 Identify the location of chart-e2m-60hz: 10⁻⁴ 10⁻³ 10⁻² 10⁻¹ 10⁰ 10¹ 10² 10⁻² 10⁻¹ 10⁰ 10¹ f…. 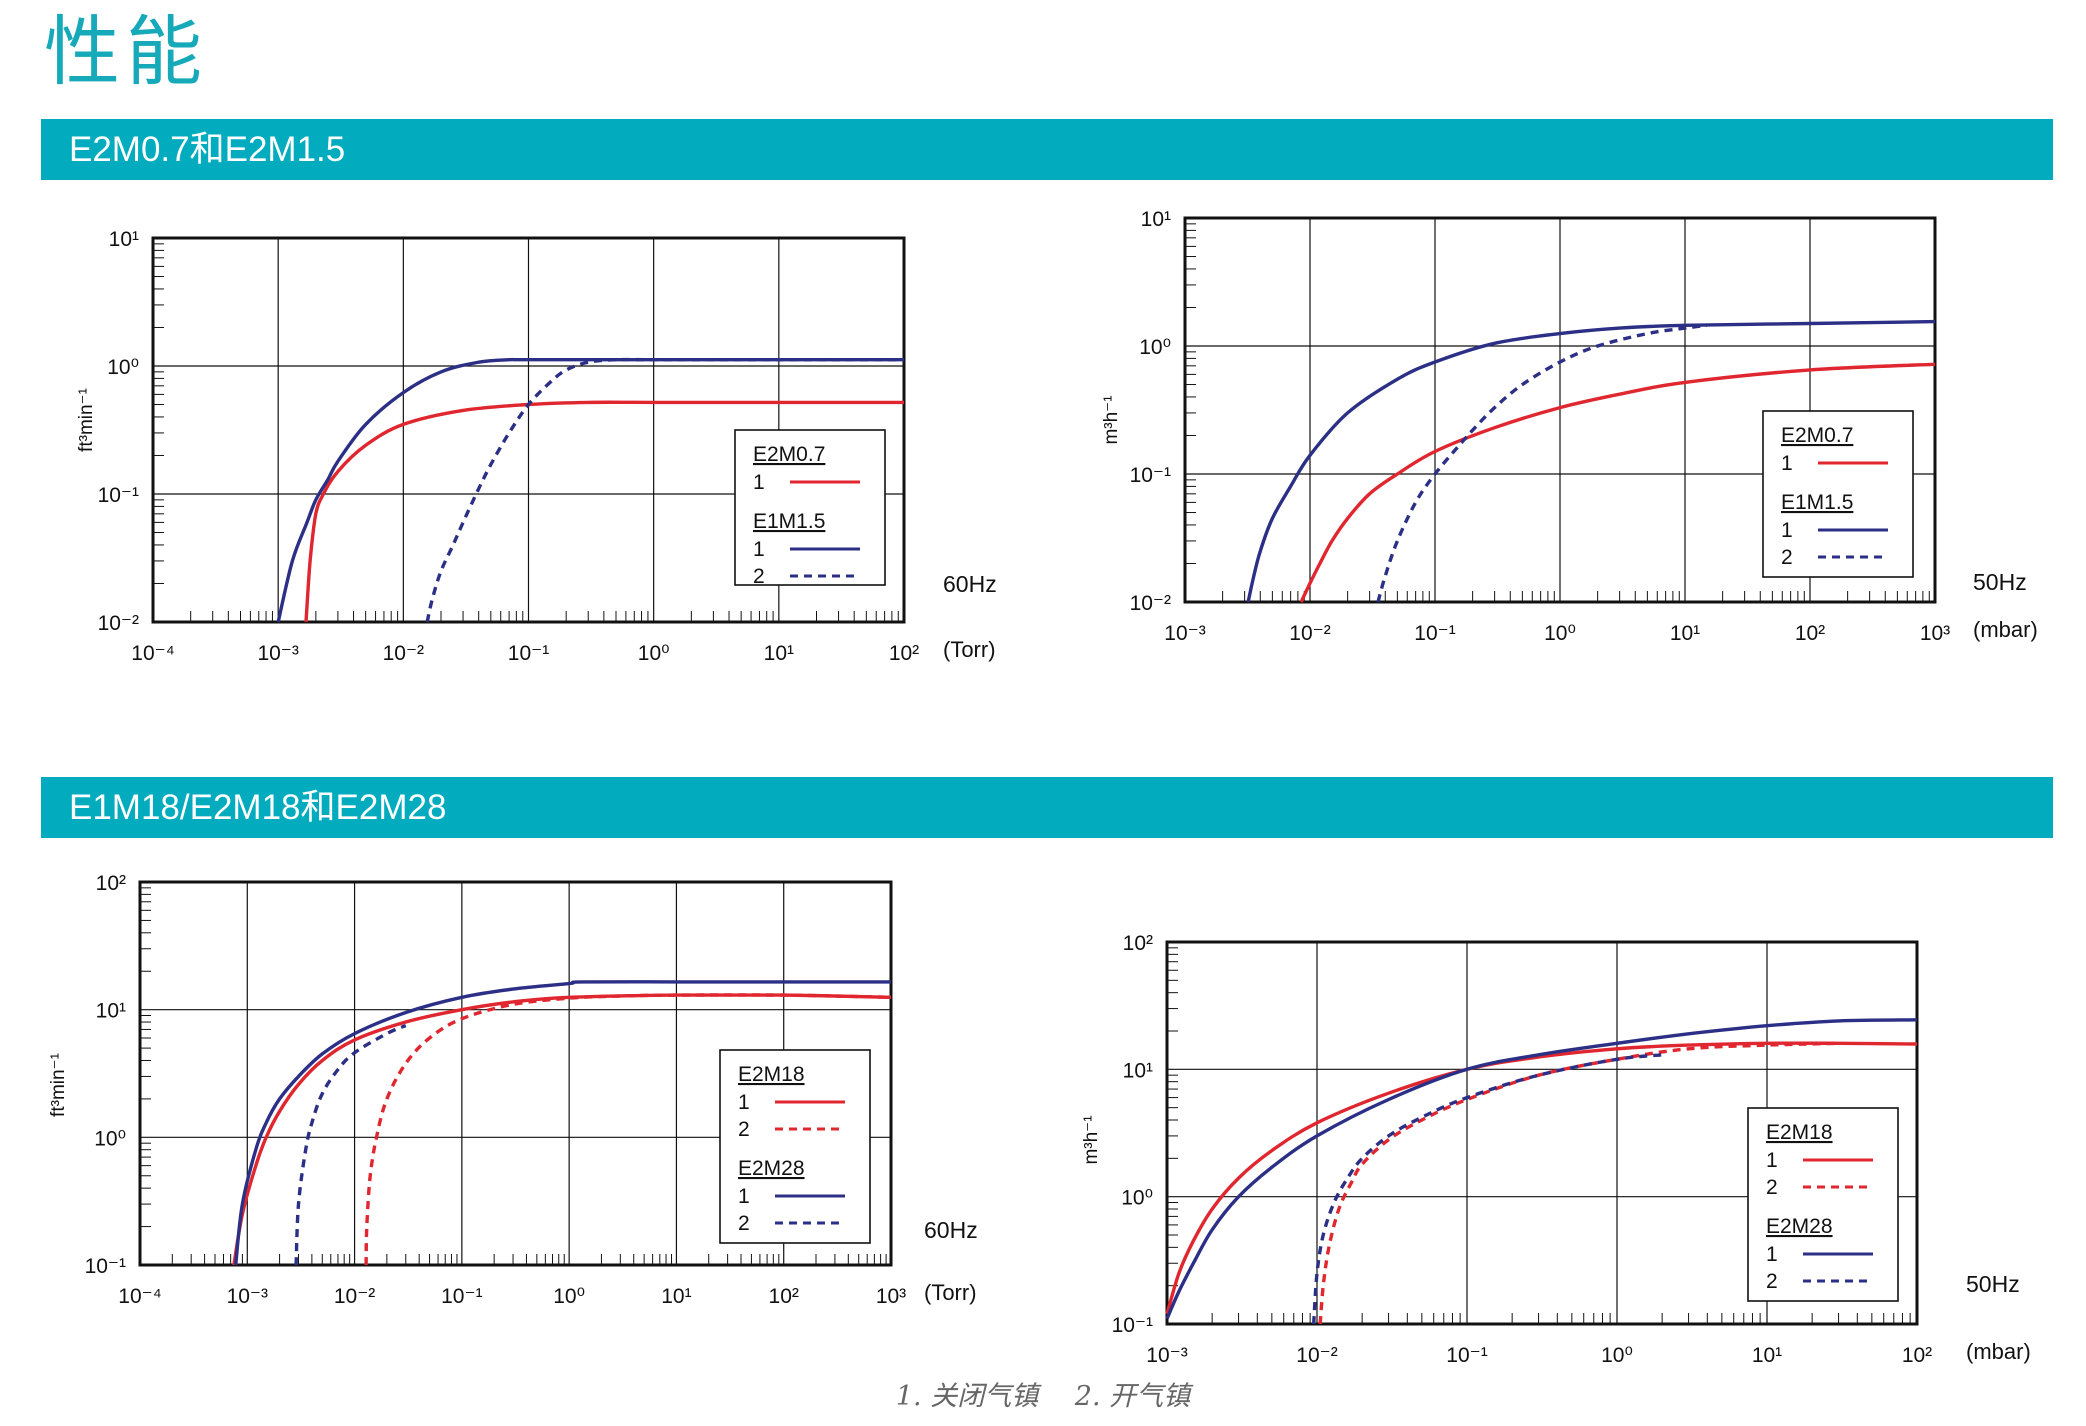
(536, 446).